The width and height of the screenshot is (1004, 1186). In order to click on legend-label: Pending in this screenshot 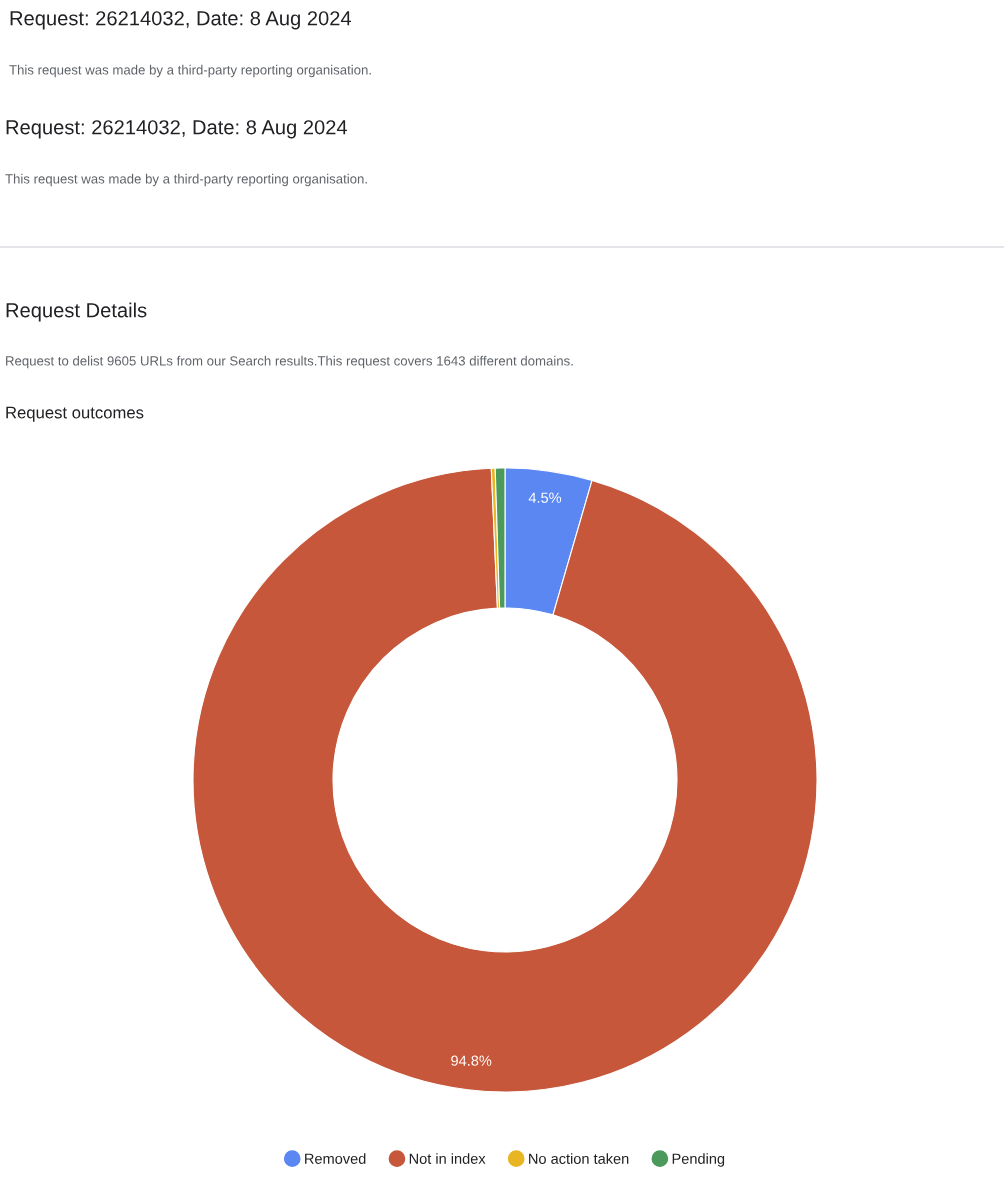, I will do `click(698, 1160)`.